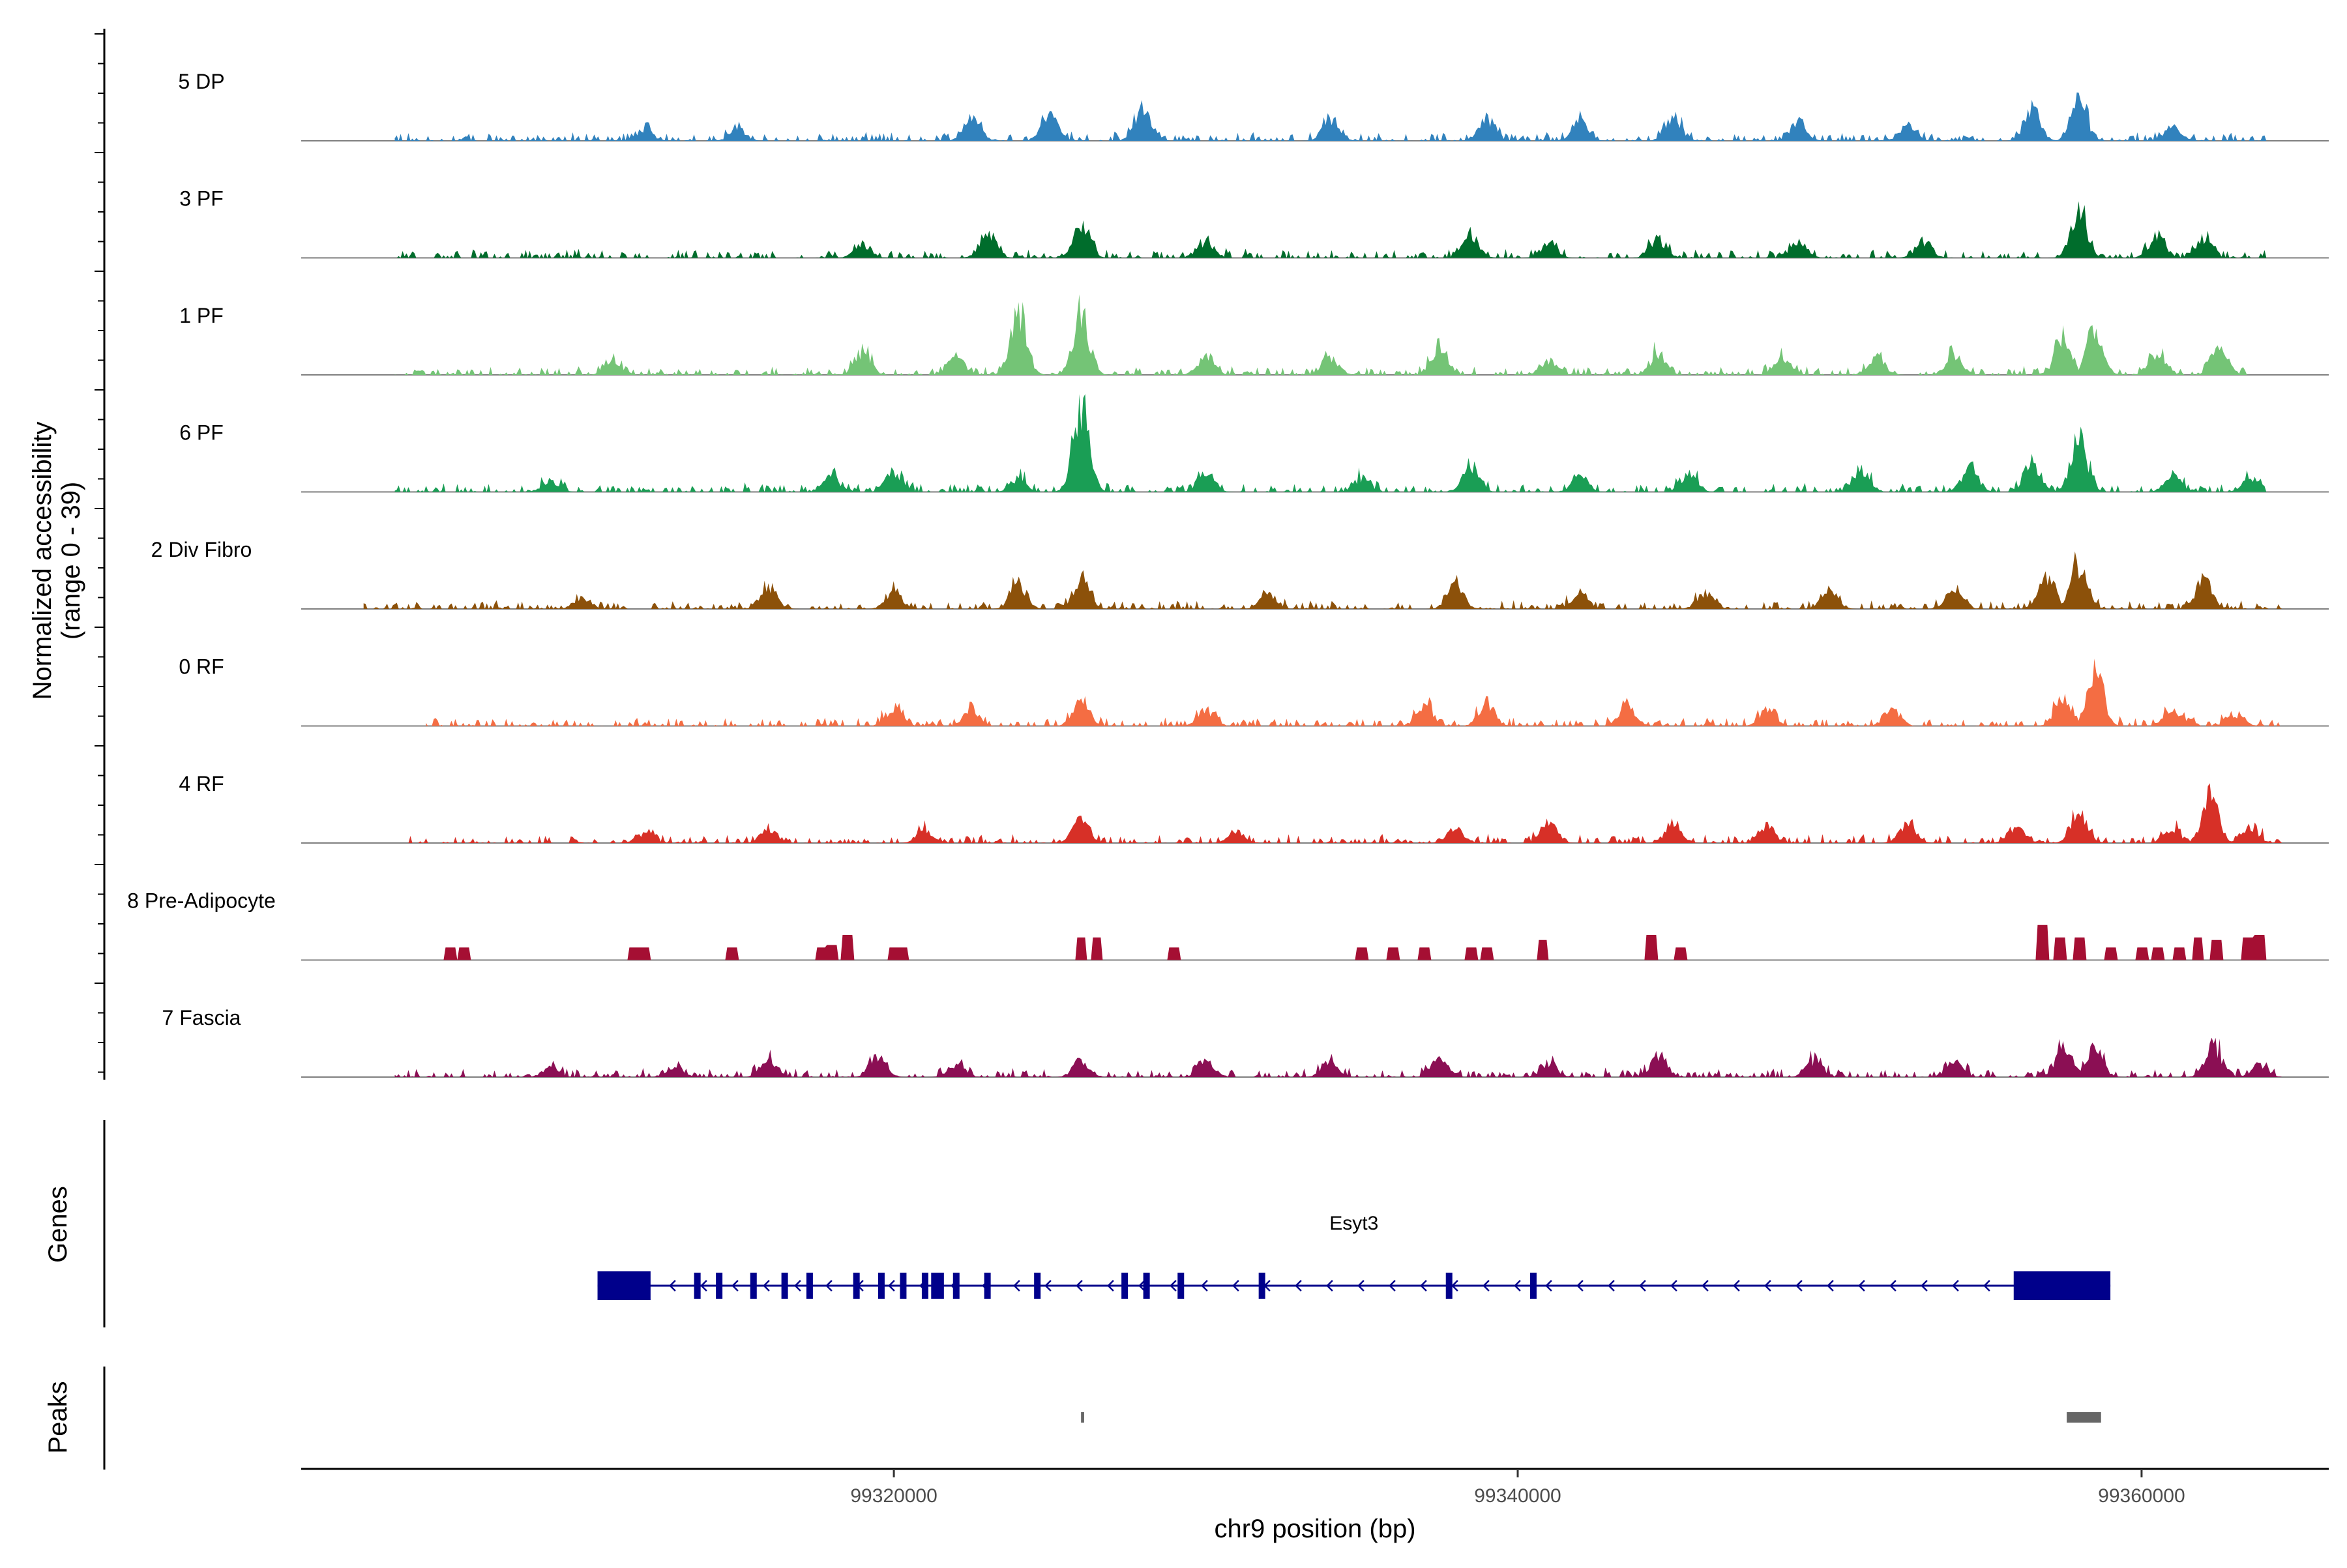 Image resolution: width=2347 pixels, height=1568 pixels. I want to click on track-0: 5 DP, so click(1253, 106).